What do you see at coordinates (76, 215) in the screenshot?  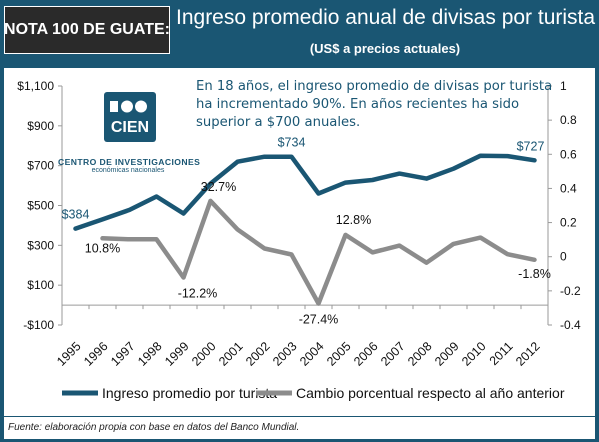 I see `data-label: $384` at bounding box center [76, 215].